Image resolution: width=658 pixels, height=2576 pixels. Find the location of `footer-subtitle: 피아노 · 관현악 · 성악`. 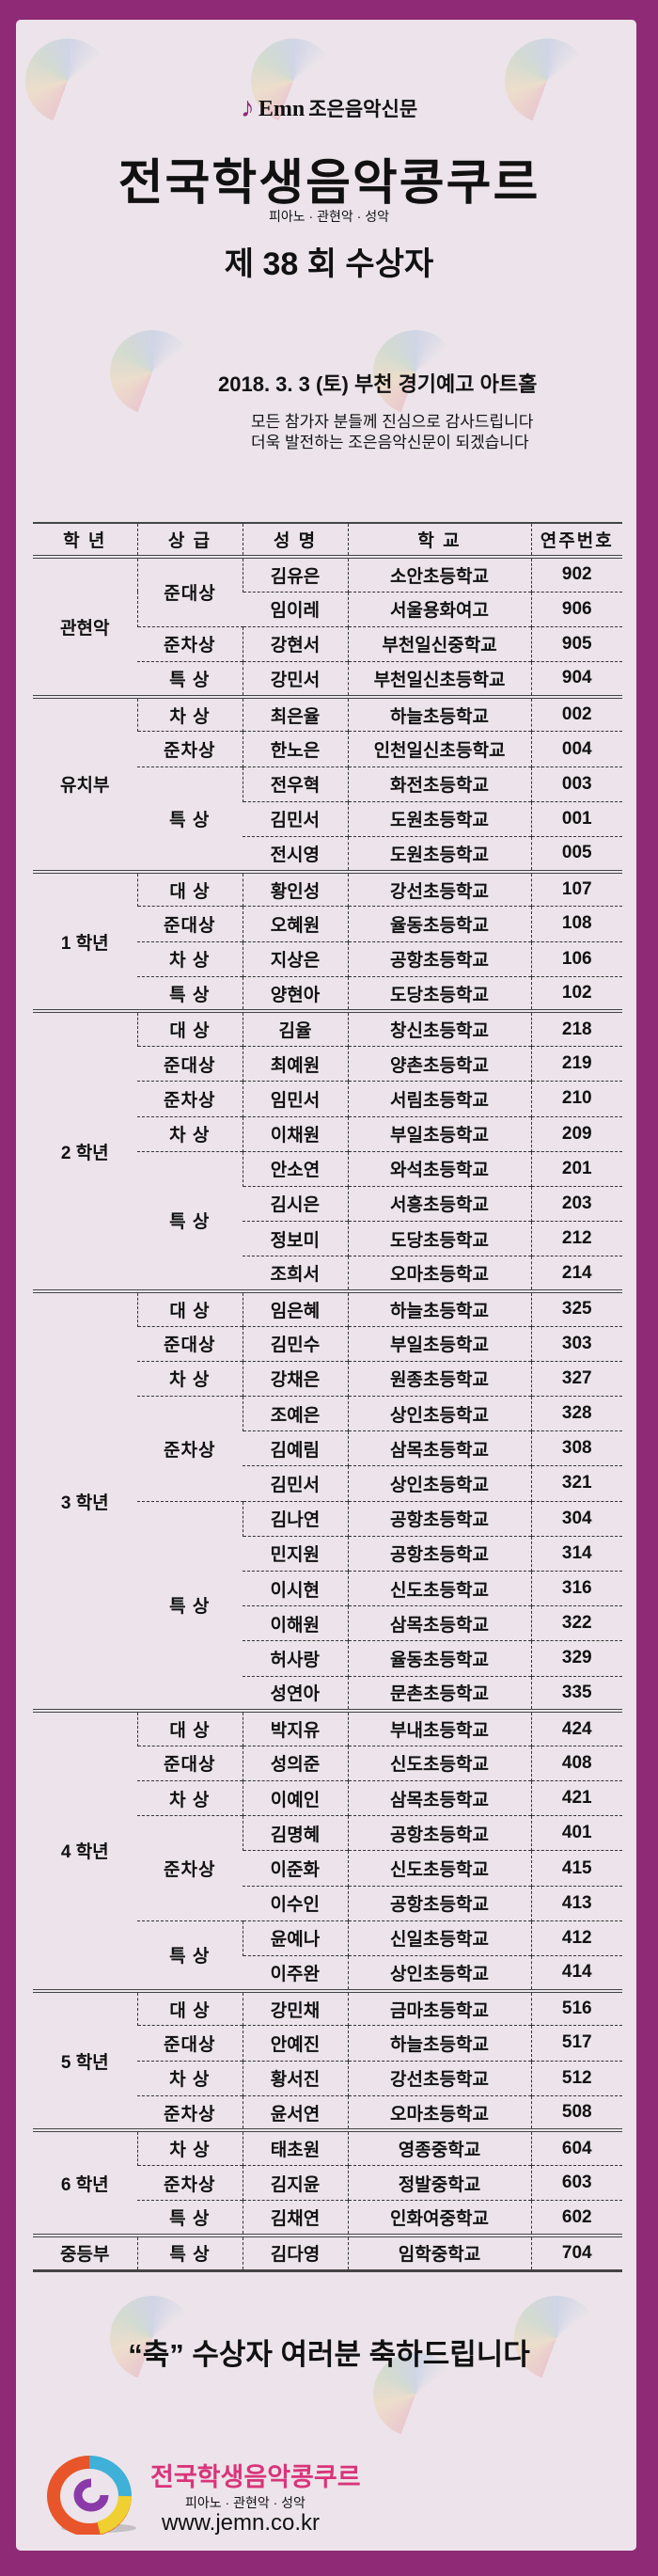

footer-subtitle: 피아노 · 관현악 · 성악 is located at coordinates (245, 2502).